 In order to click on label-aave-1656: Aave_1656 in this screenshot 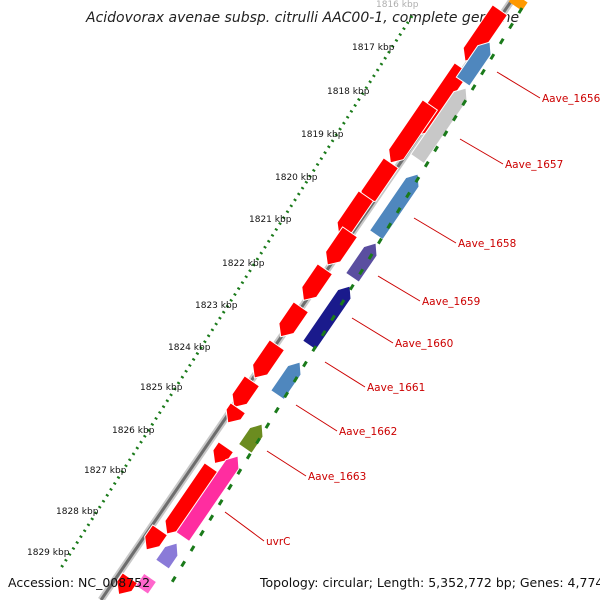, I will do `click(571, 99)`.